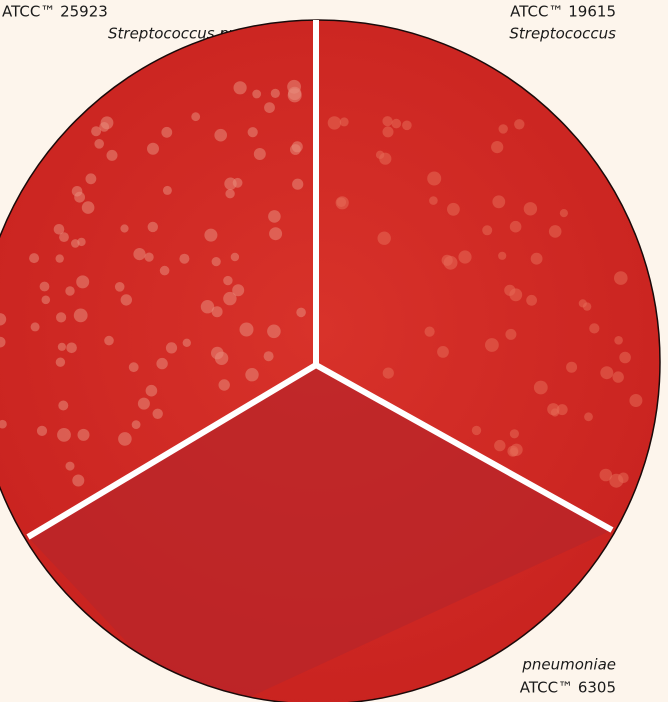 The image size is (668, 702). Describe the element at coordinates (568, 665) in the screenshot. I see `species-label: pneumoniae` at that location.